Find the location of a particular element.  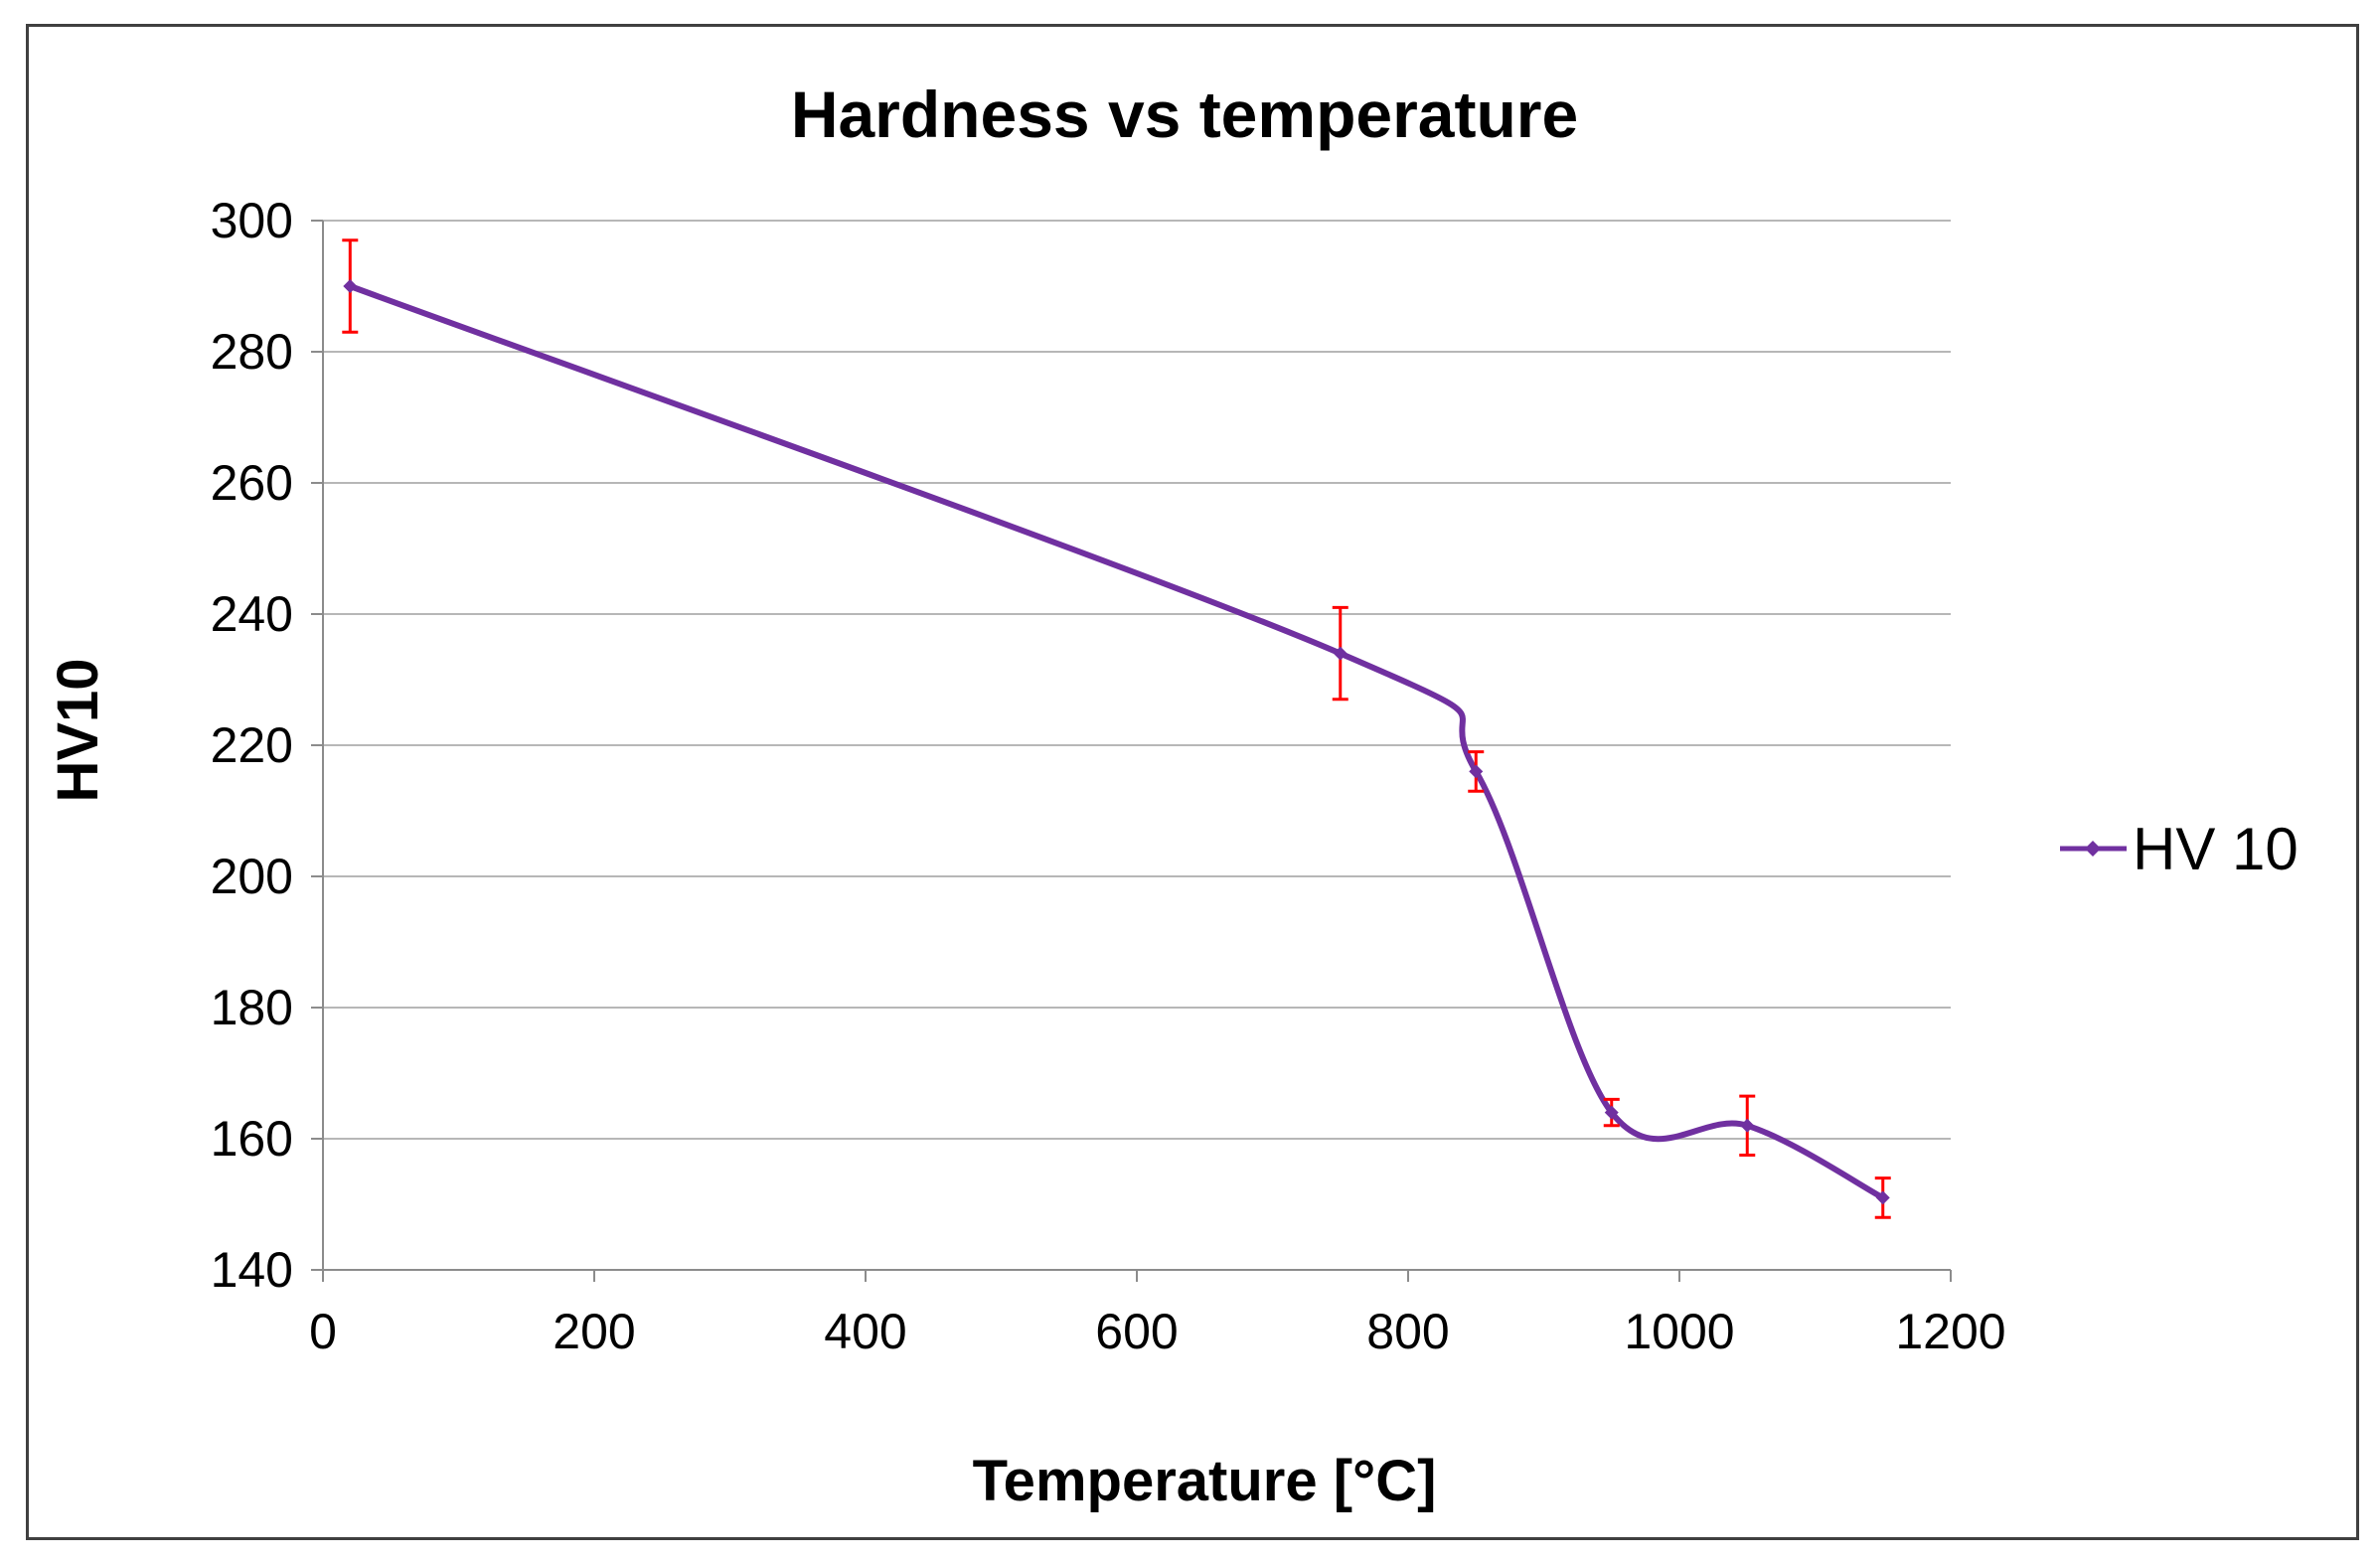

x-tick-labels: 0 200 400 600 800 1000 1200 is located at coordinates (1157, 1332).